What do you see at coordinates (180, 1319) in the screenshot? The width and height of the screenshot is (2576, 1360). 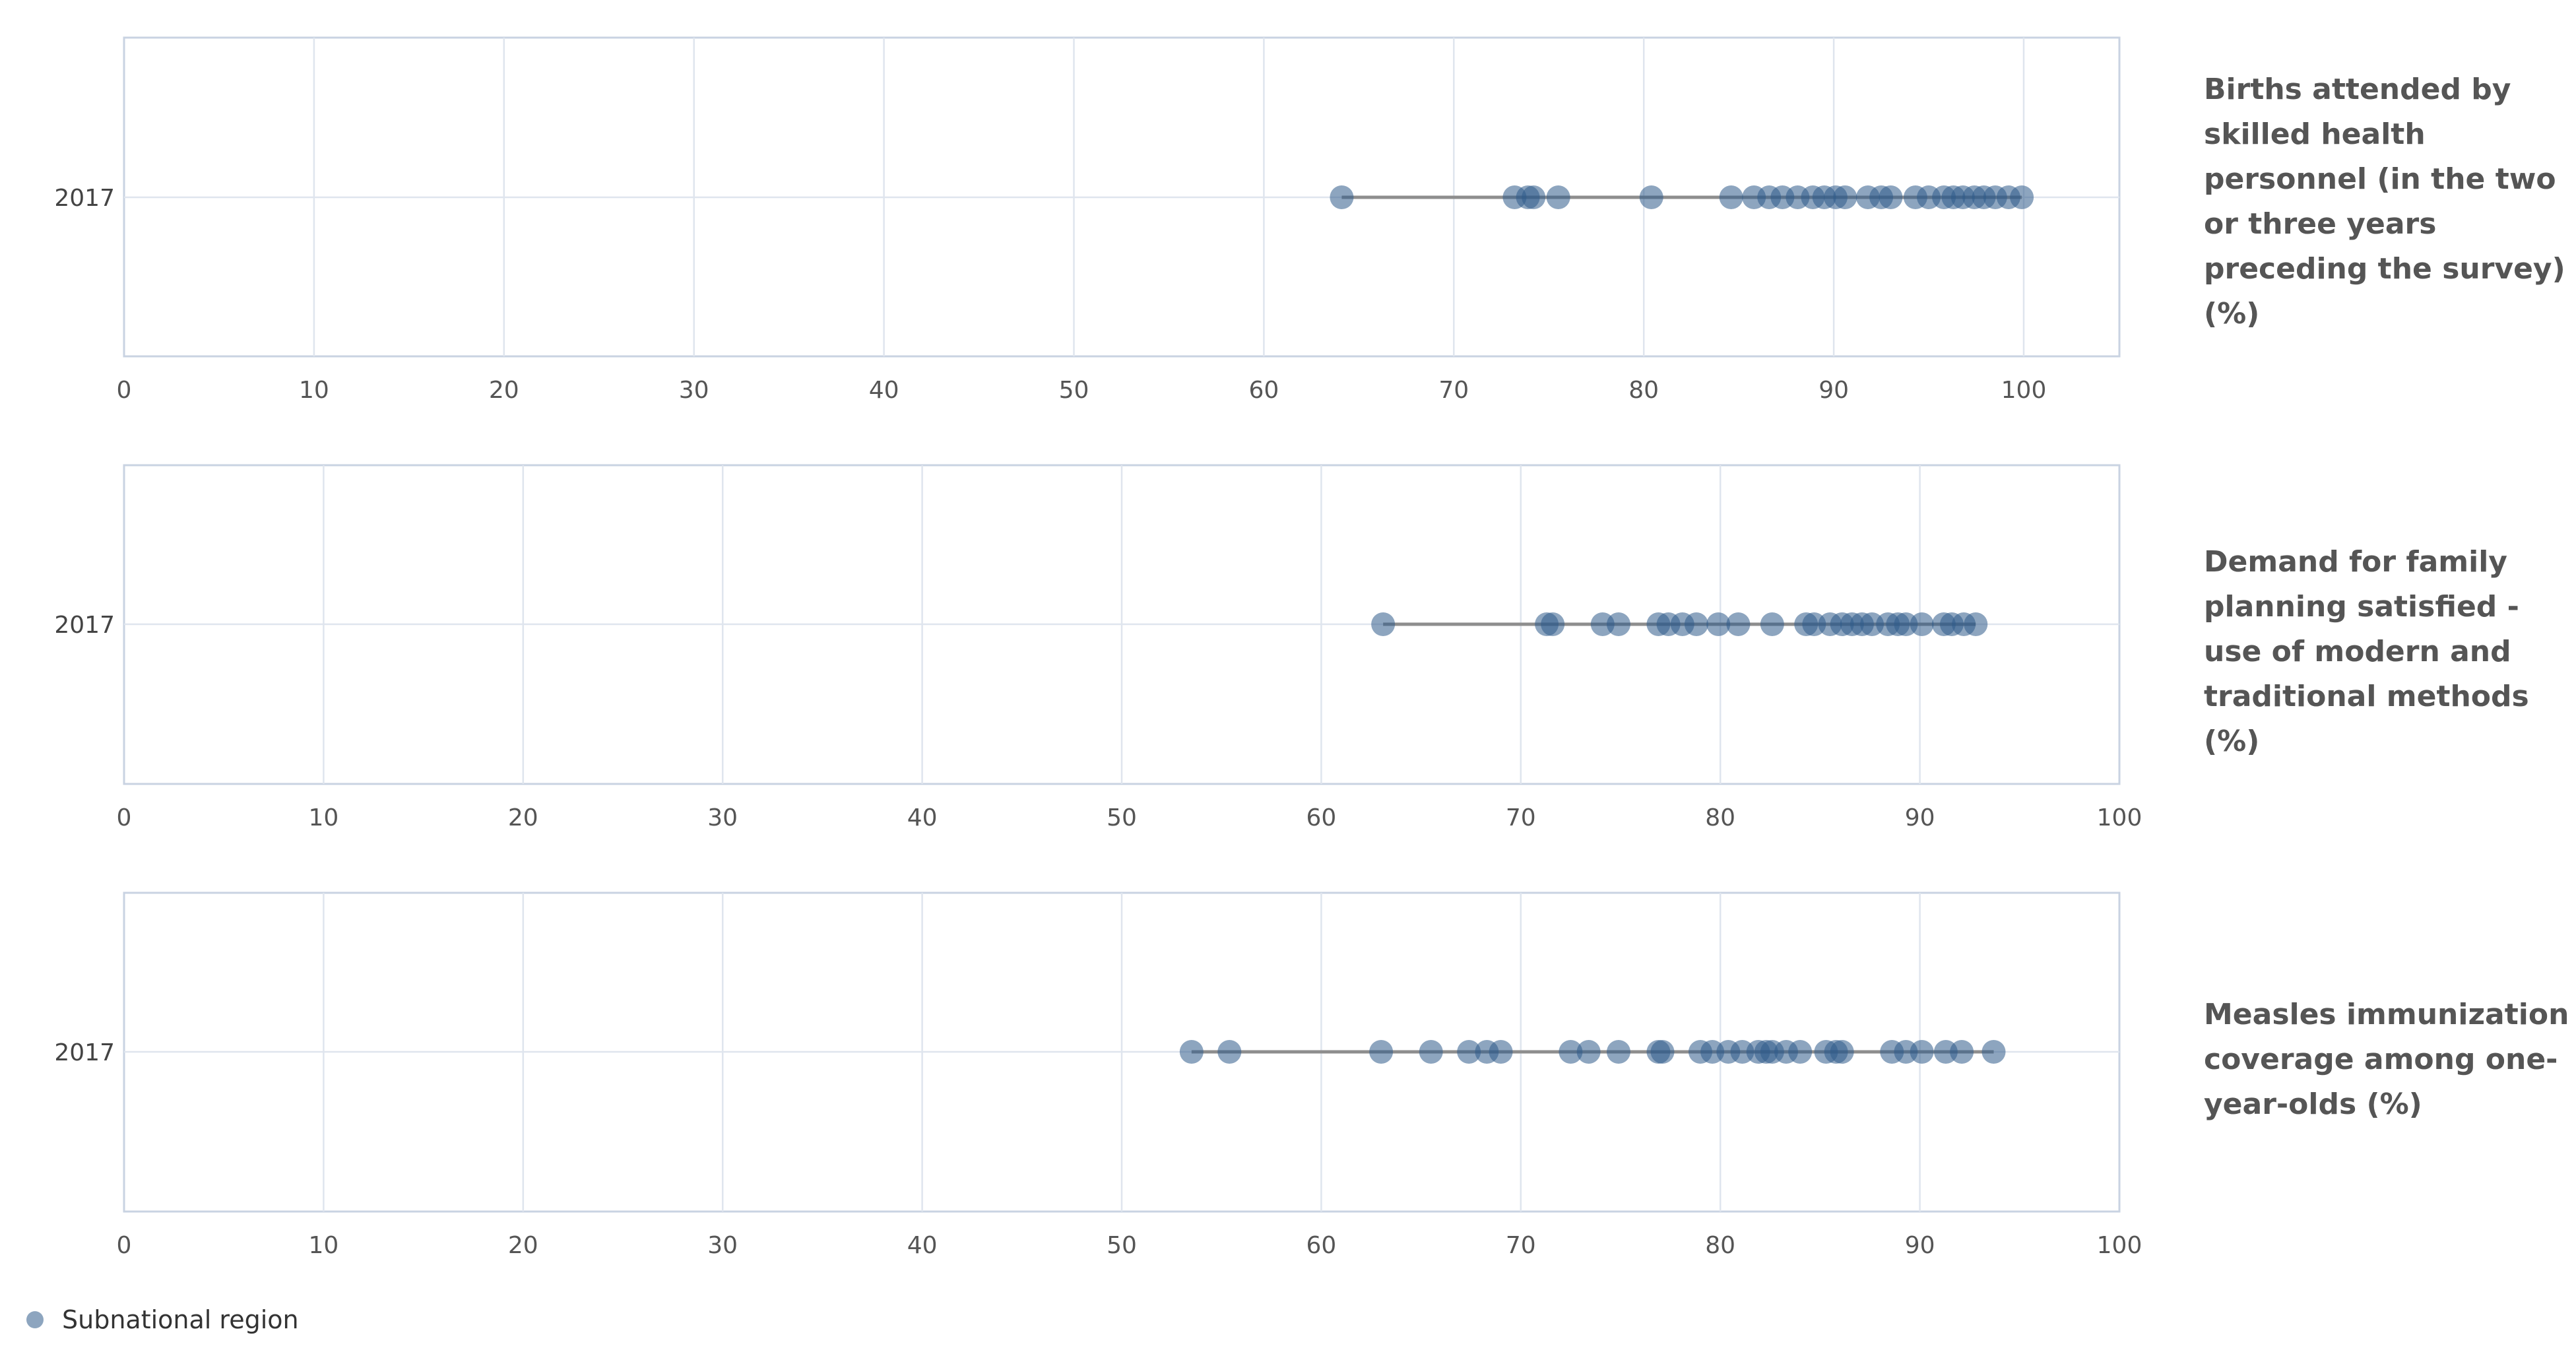 I see `legend-label: Subnational region` at bounding box center [180, 1319].